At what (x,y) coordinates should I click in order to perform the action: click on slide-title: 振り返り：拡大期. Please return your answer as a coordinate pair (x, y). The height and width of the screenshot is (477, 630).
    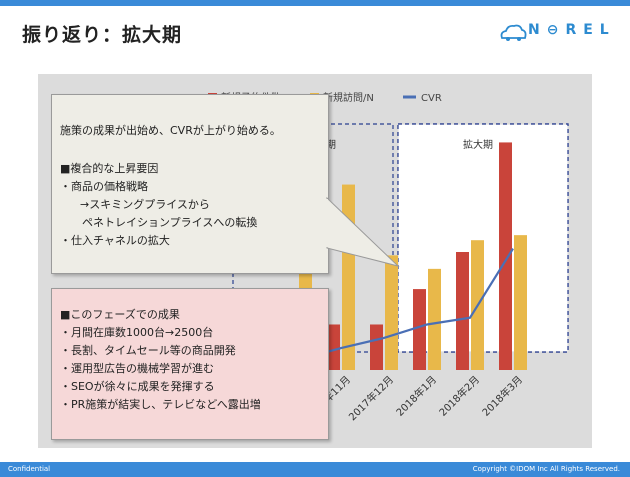
    Looking at the image, I should click on (102, 35).